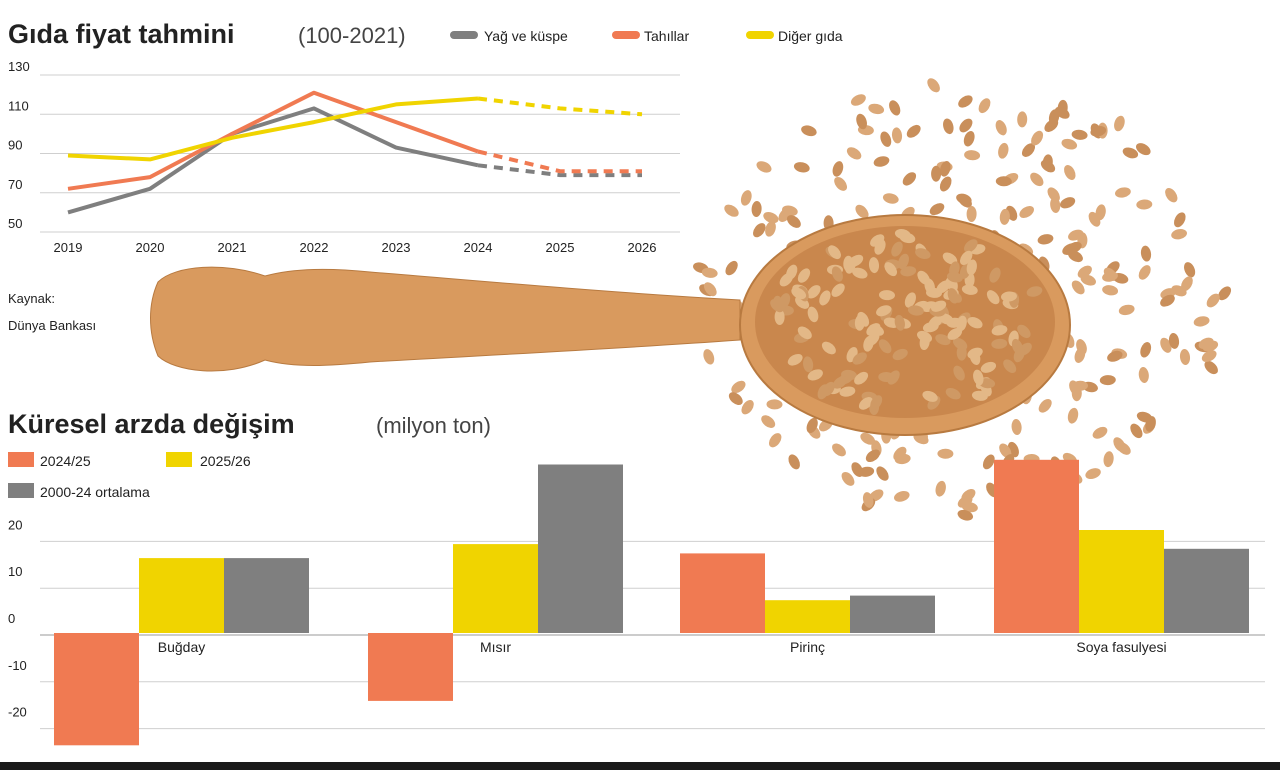 The width and height of the screenshot is (1280, 775). Describe the element at coordinates (266, 595) in the screenshot. I see `bar-buğday-2` at that location.